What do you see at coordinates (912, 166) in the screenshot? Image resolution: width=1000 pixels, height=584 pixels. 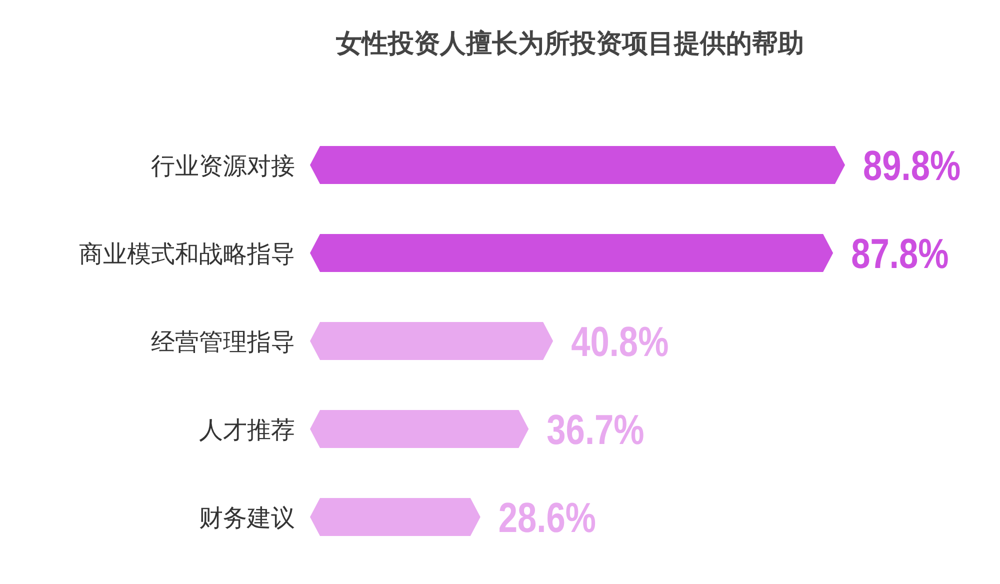 I see `data-label: 89.8%` at bounding box center [912, 166].